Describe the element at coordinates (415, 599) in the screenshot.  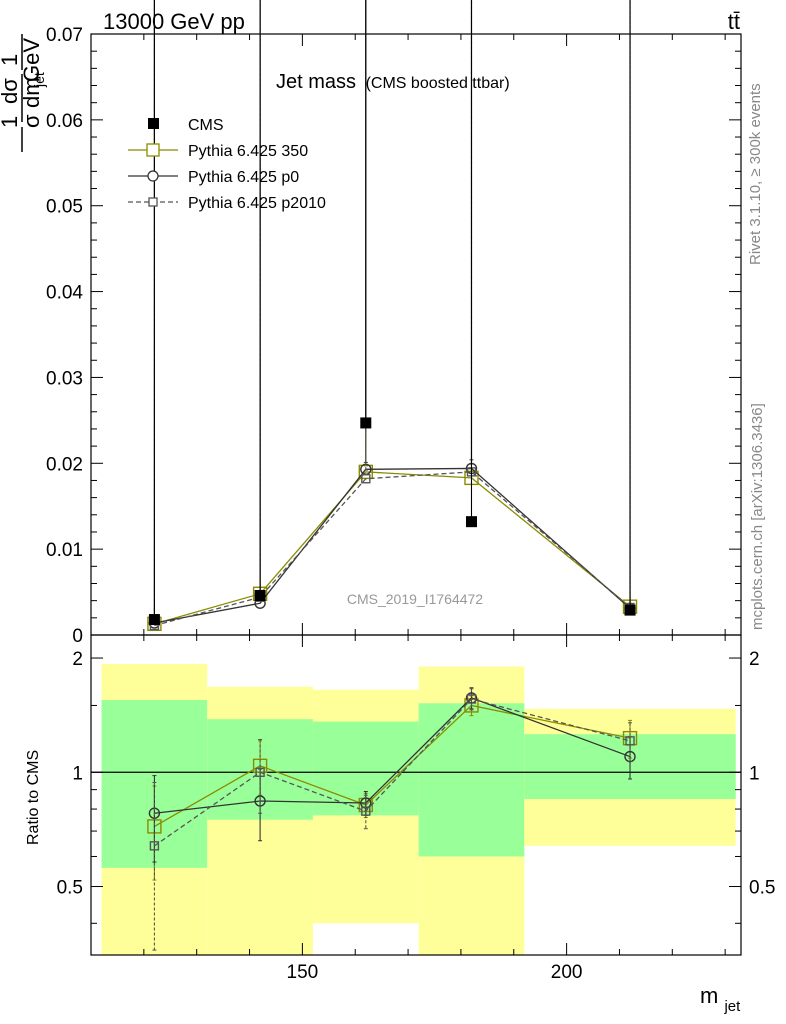
I see `analysis-watermark: CMS_2019_I1764472` at that location.